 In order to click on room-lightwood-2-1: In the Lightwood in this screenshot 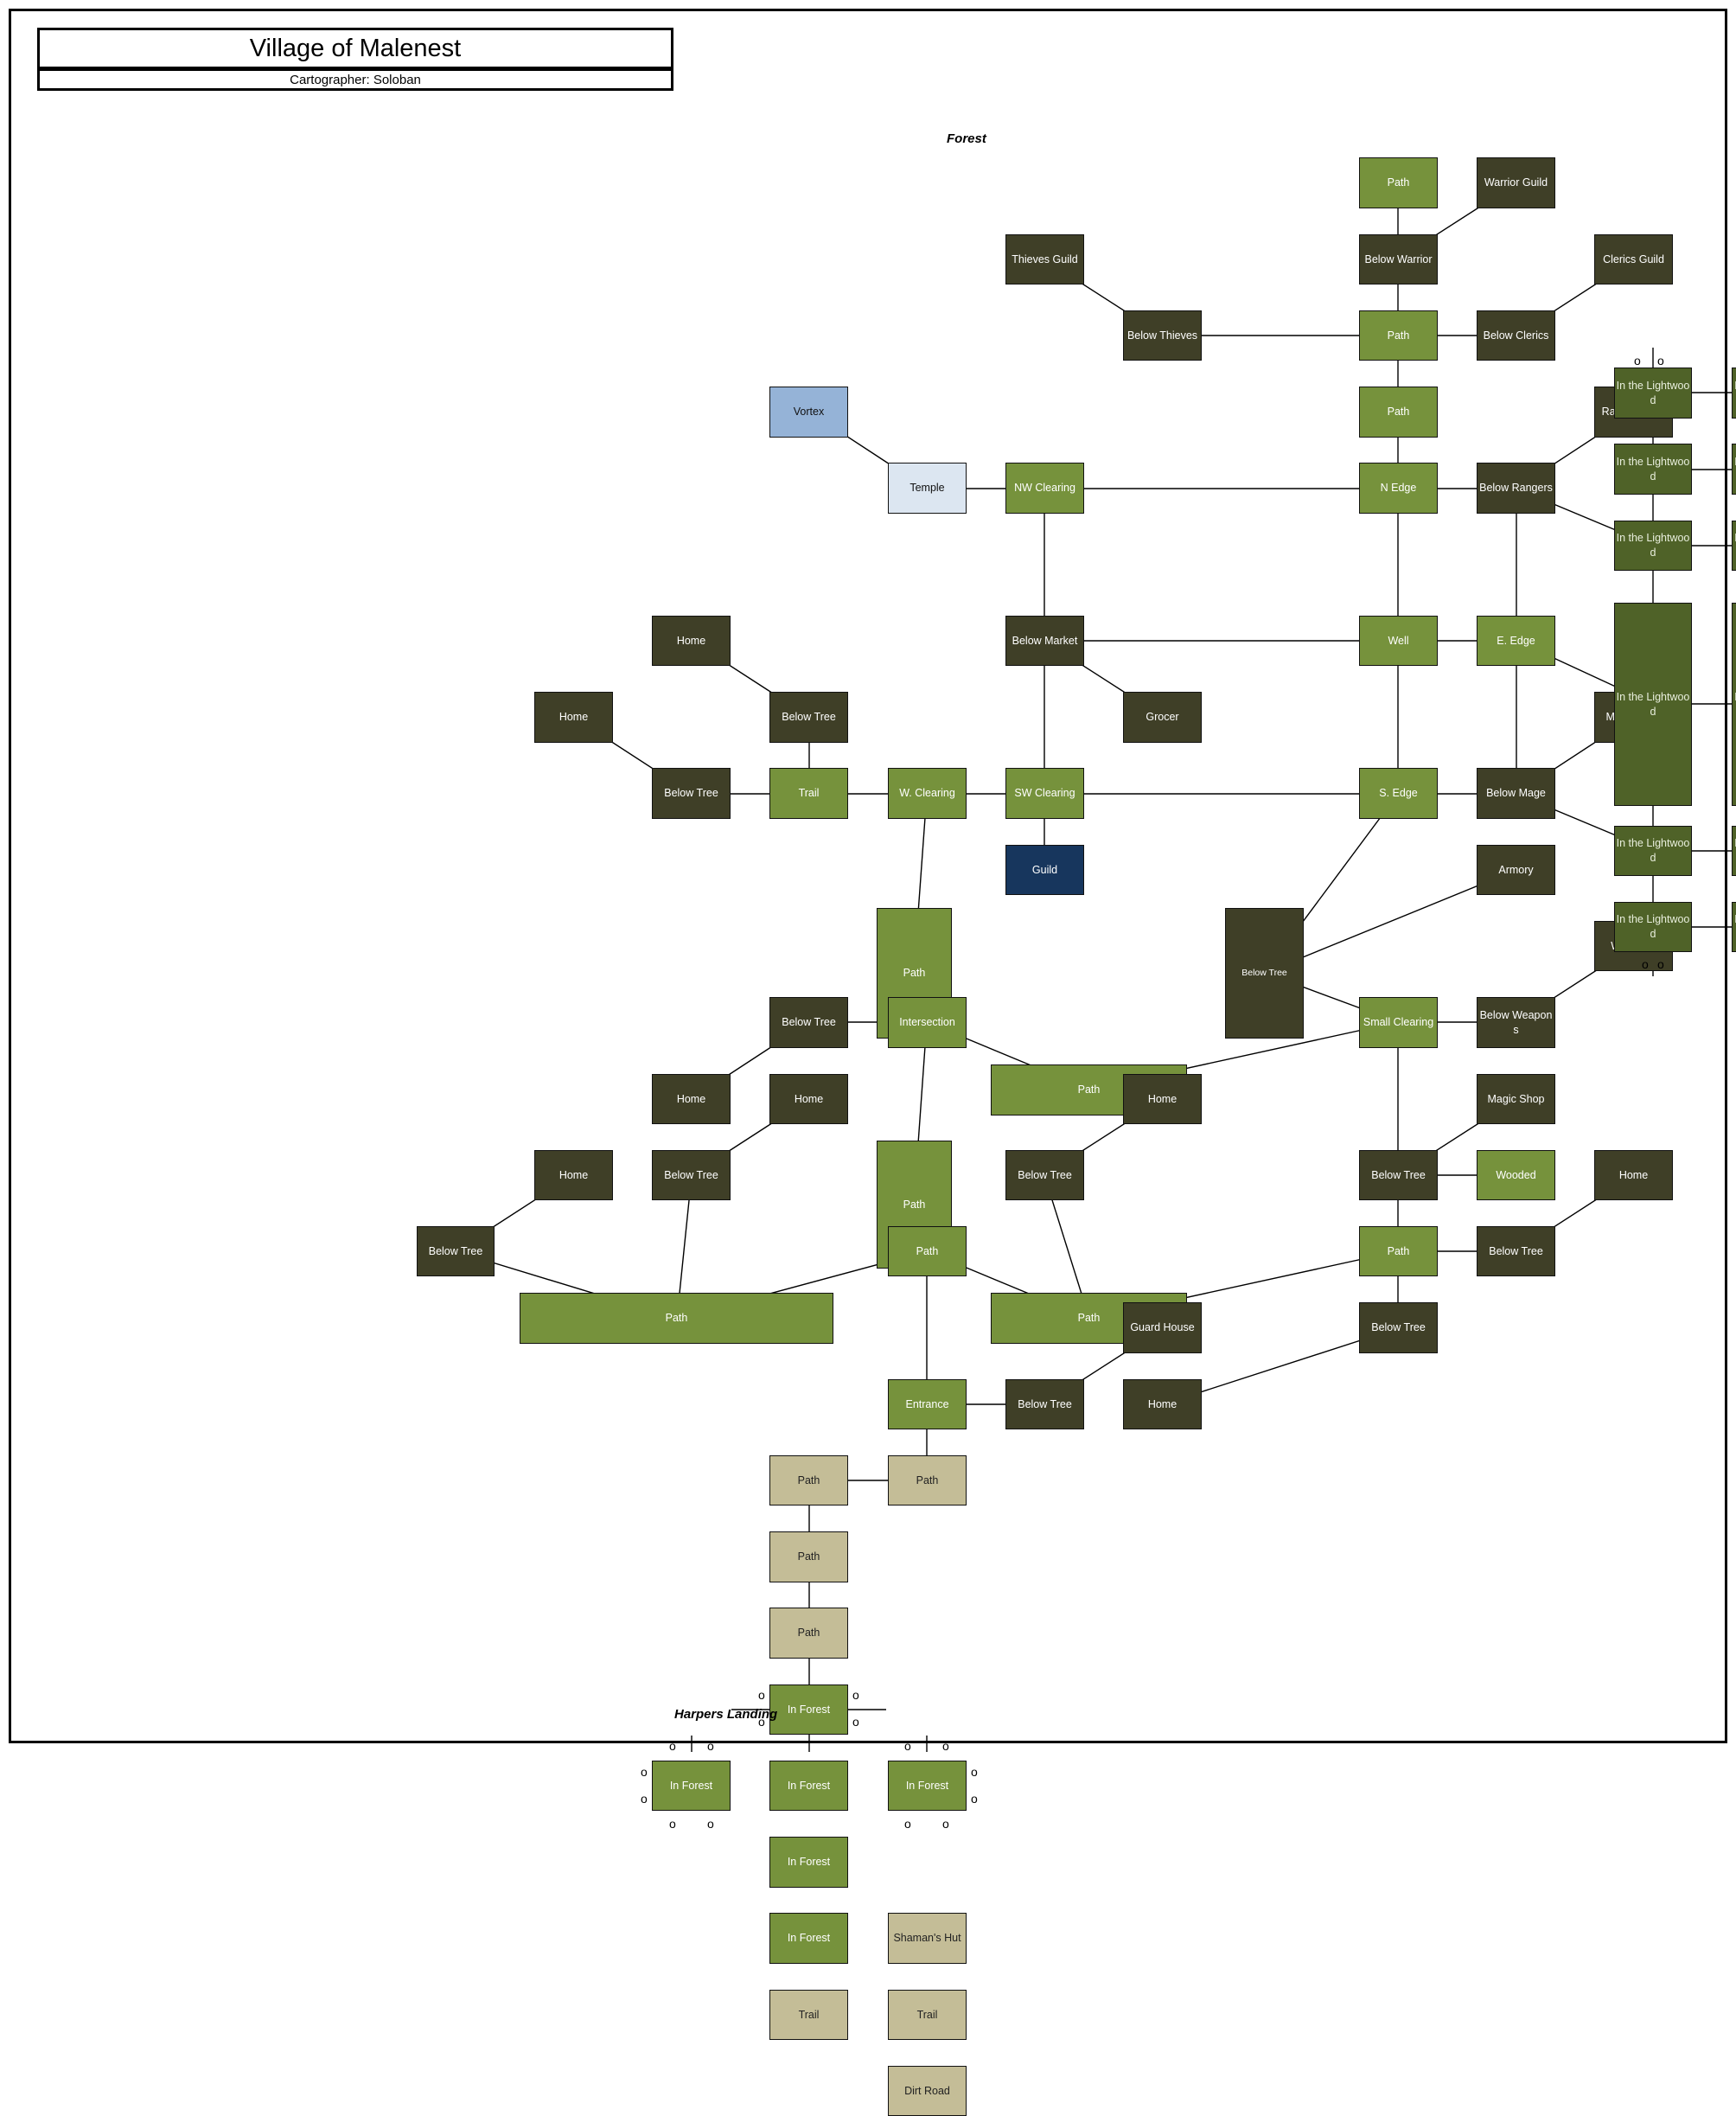, I will do `click(1734, 546)`.